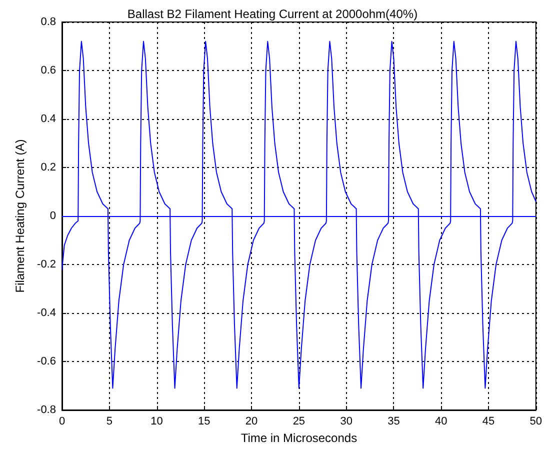 This screenshot has height=450, width=545. What do you see at coordinates (536, 422) in the screenshot?
I see `x-tick-label: 50` at bounding box center [536, 422].